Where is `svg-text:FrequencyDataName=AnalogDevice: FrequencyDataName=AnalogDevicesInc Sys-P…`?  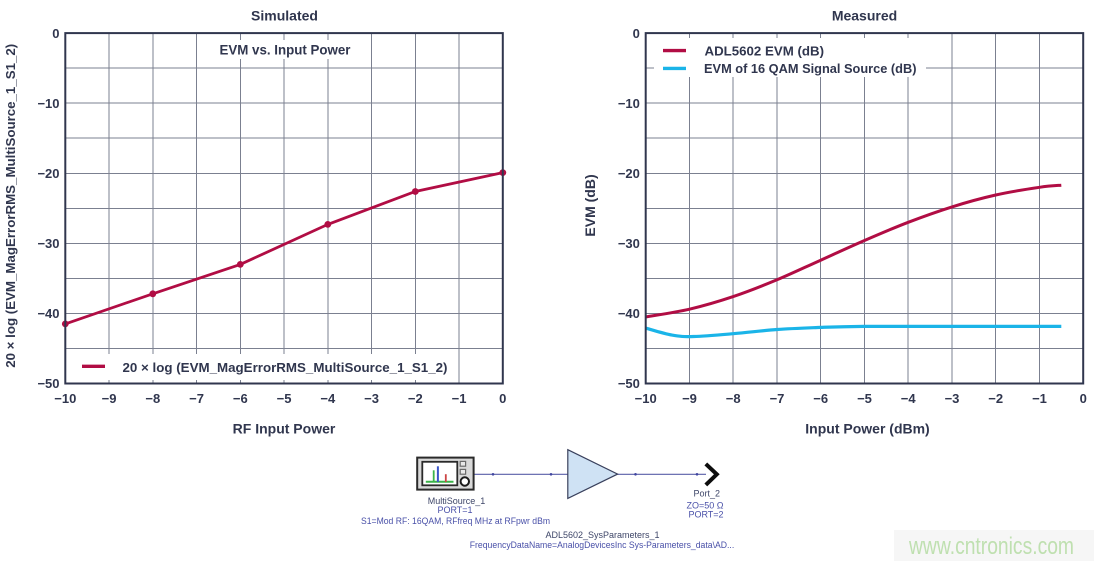 svg-text:FrequencyDataName=AnalogDevice: FrequencyDataName=AnalogDevicesInc Sys-P… is located at coordinates (602, 545).